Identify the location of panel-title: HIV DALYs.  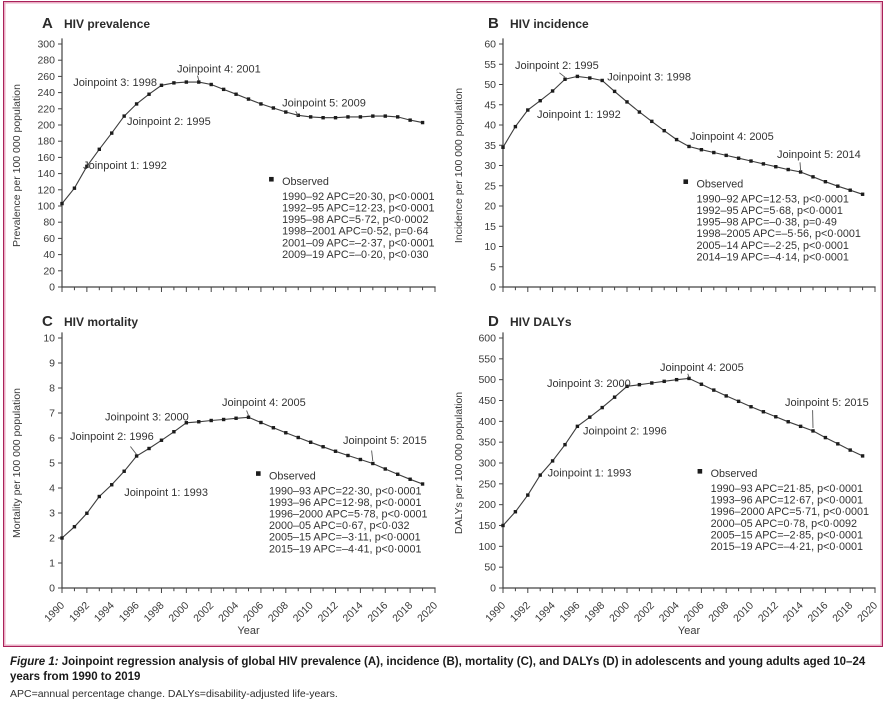
(541, 322).